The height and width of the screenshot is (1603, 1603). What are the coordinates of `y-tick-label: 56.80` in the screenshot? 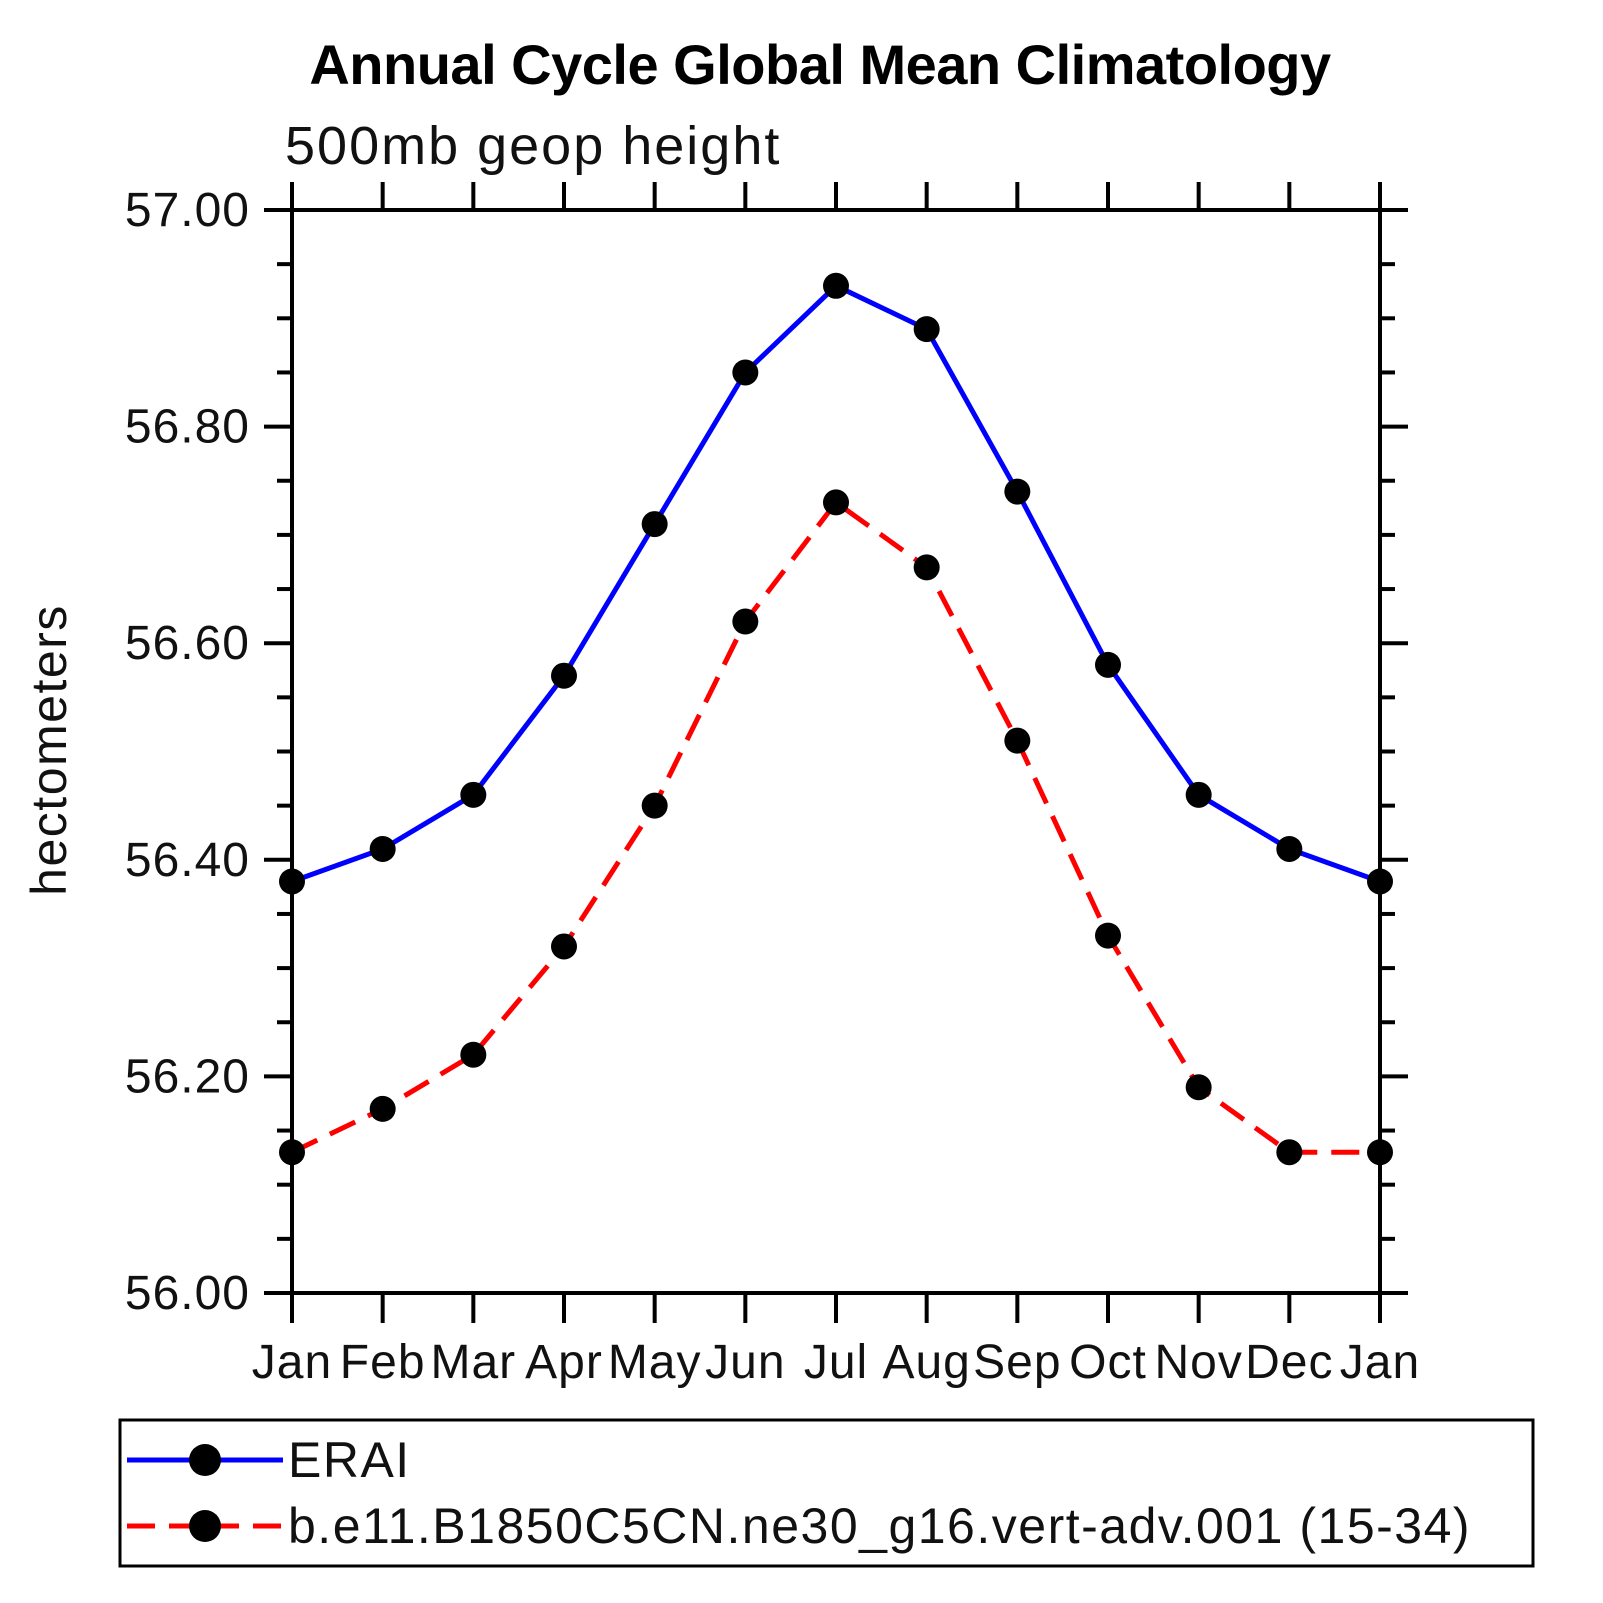 It's located at (187, 427).